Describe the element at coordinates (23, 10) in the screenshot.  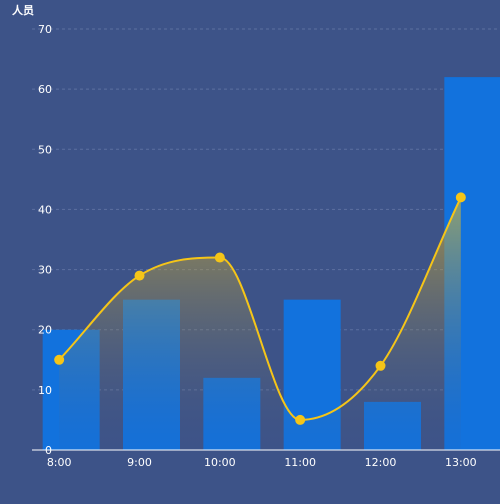
I see `y-axis-title: 人员` at that location.